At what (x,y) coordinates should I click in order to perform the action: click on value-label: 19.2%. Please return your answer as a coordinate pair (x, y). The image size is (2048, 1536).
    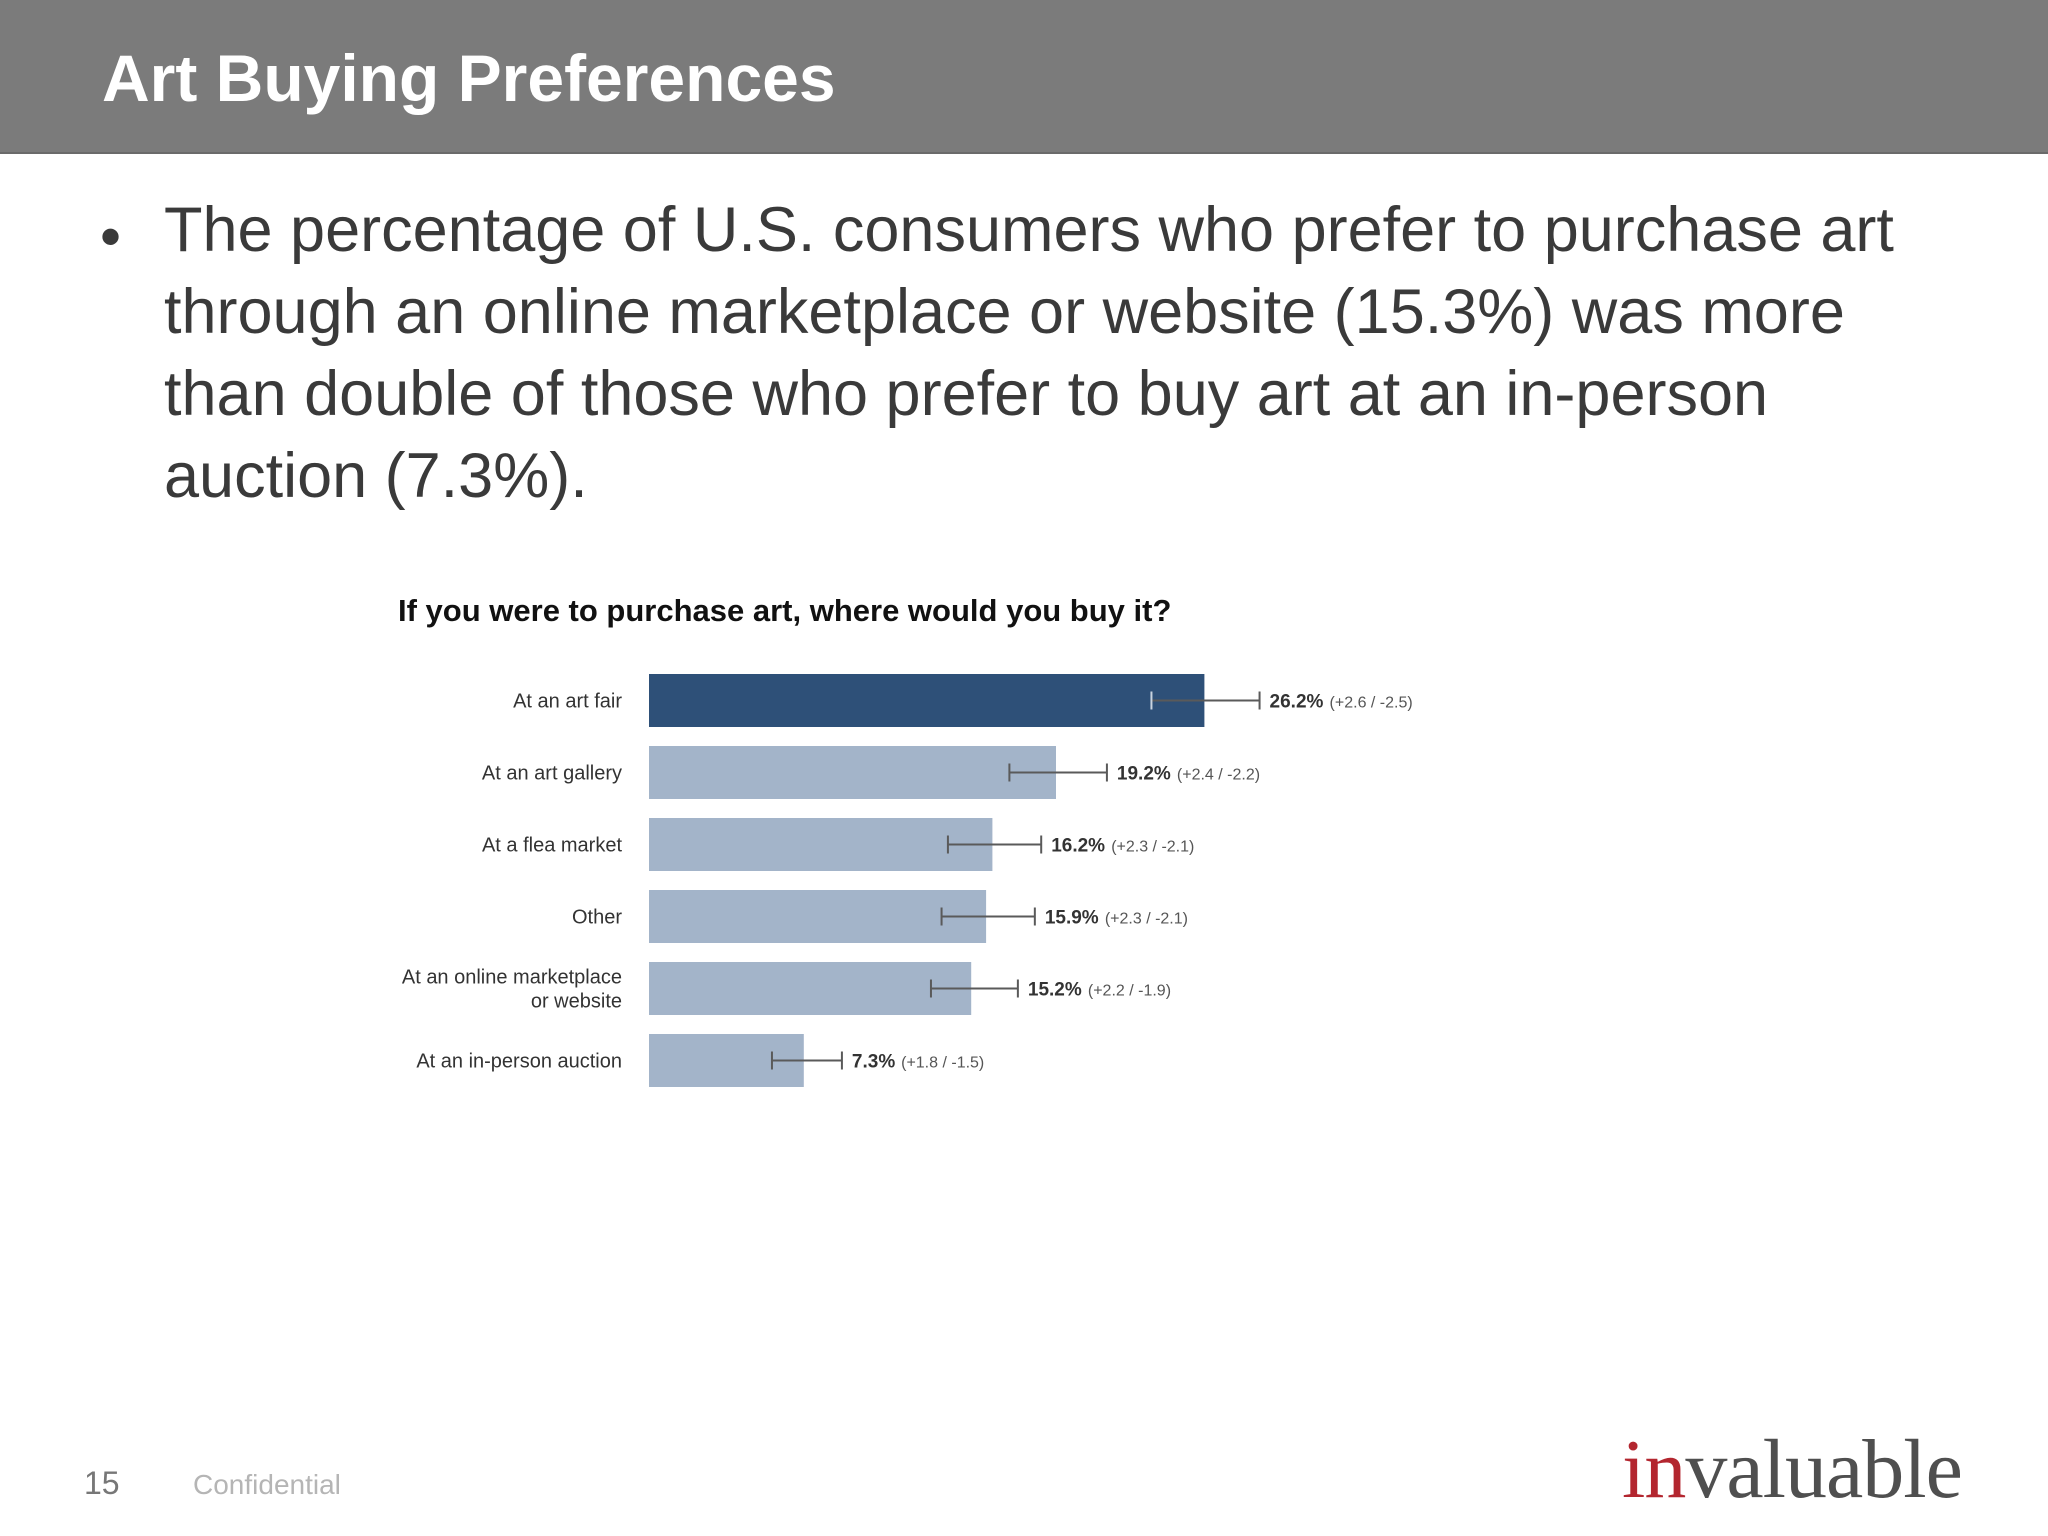
    Looking at the image, I should click on (1144, 774).